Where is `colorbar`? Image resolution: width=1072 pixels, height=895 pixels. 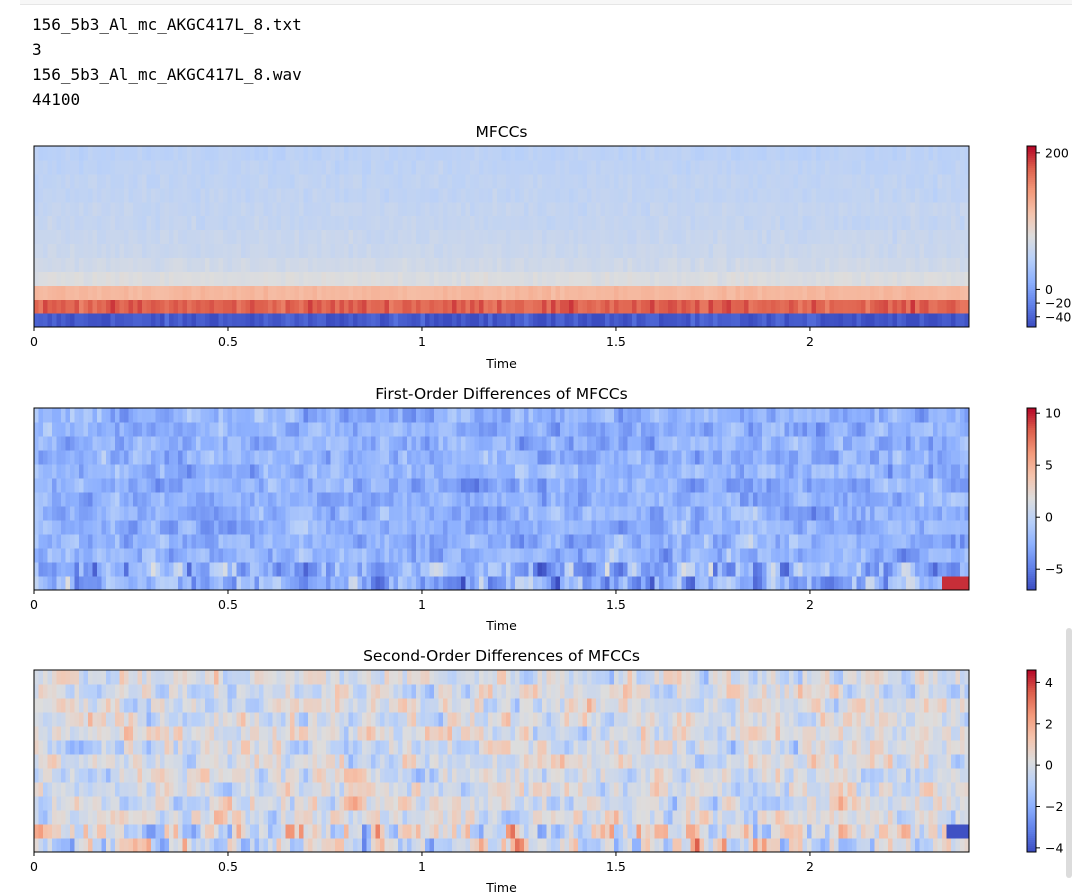 colorbar is located at coordinates (1031, 237).